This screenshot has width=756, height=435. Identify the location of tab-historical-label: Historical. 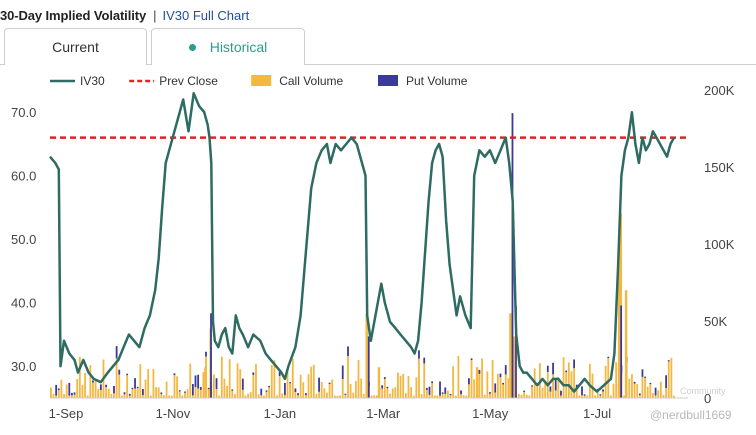
(238, 47).